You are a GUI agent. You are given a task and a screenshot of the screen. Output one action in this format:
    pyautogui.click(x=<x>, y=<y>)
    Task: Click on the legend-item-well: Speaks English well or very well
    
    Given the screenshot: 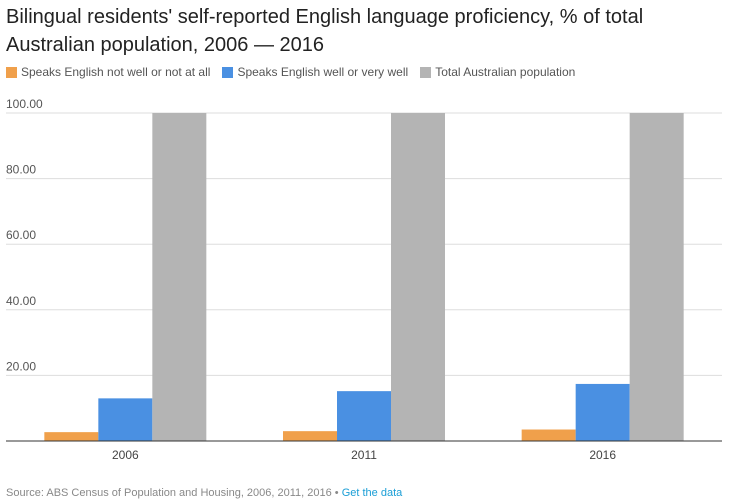 What is the action you would take?
    pyautogui.click(x=315, y=72)
    